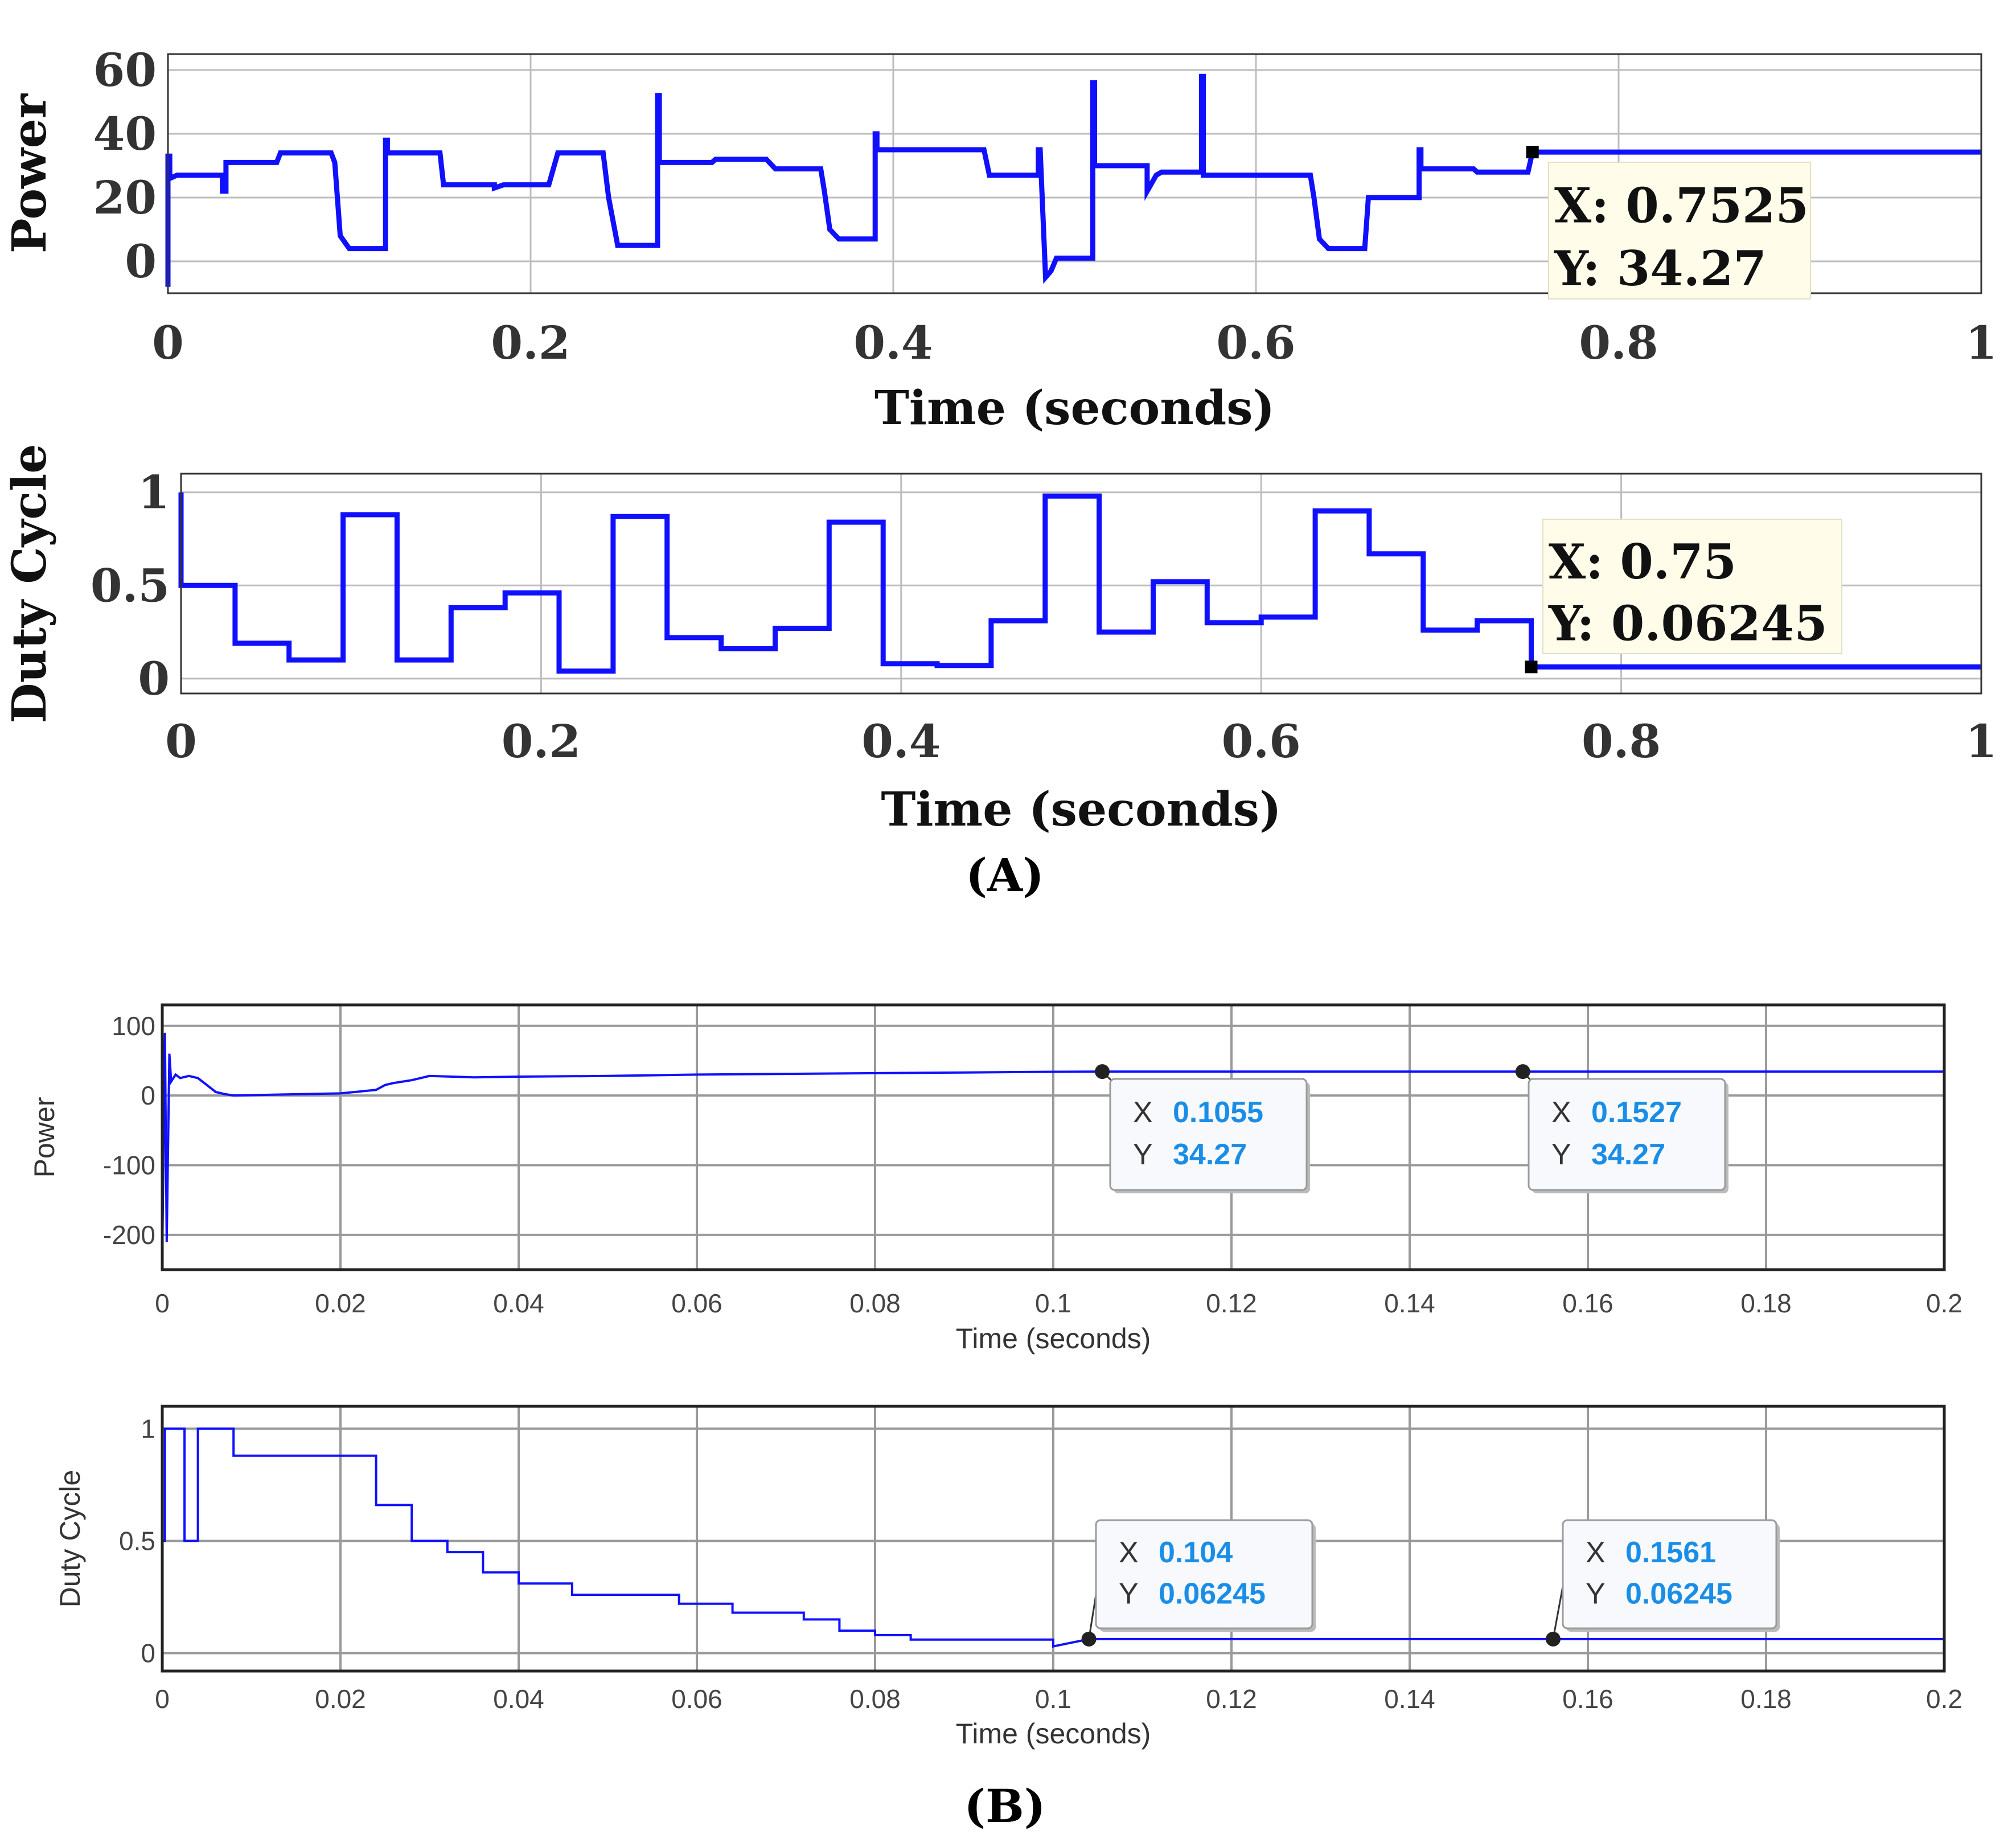  What do you see at coordinates (1005, 1806) in the screenshot?
I see `panel-b-label: (B)` at bounding box center [1005, 1806].